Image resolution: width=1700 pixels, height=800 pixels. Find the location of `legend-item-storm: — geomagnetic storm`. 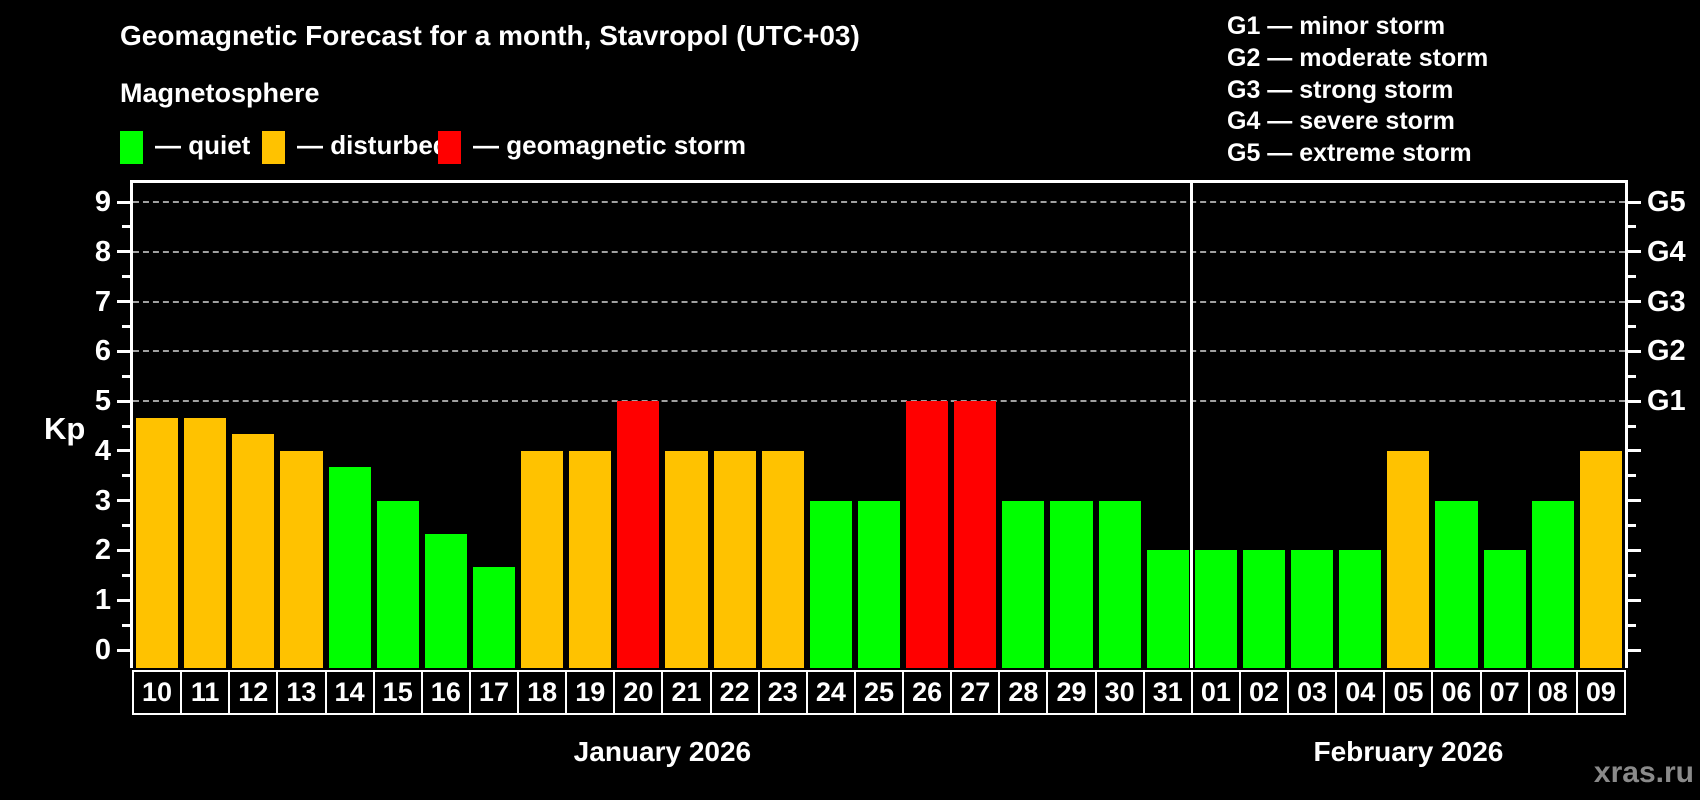

legend-item-storm: — geomagnetic storm is located at coordinates (592, 148).